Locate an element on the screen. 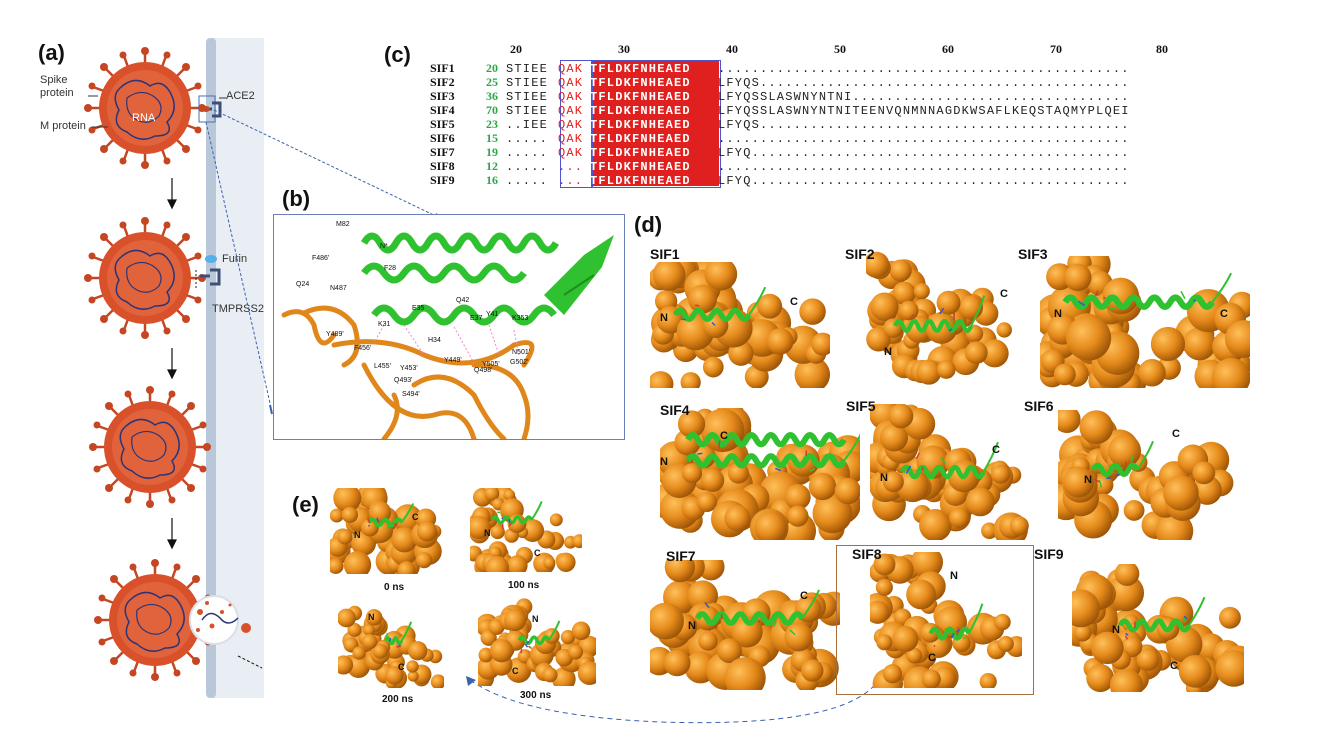 This screenshot has height=750, width=1333. sif-label: SIF4 is located at coordinates (675, 410).